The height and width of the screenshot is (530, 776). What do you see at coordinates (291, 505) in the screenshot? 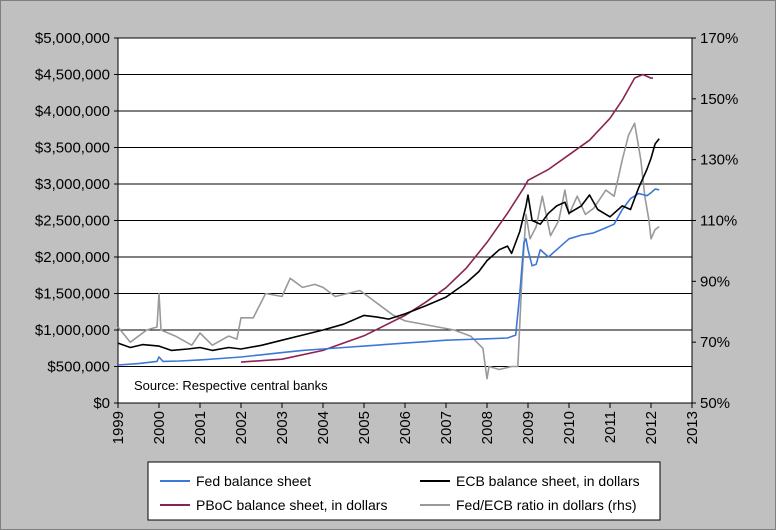
I see `legend-label: PBoC balance sheet, in dollars` at bounding box center [291, 505].